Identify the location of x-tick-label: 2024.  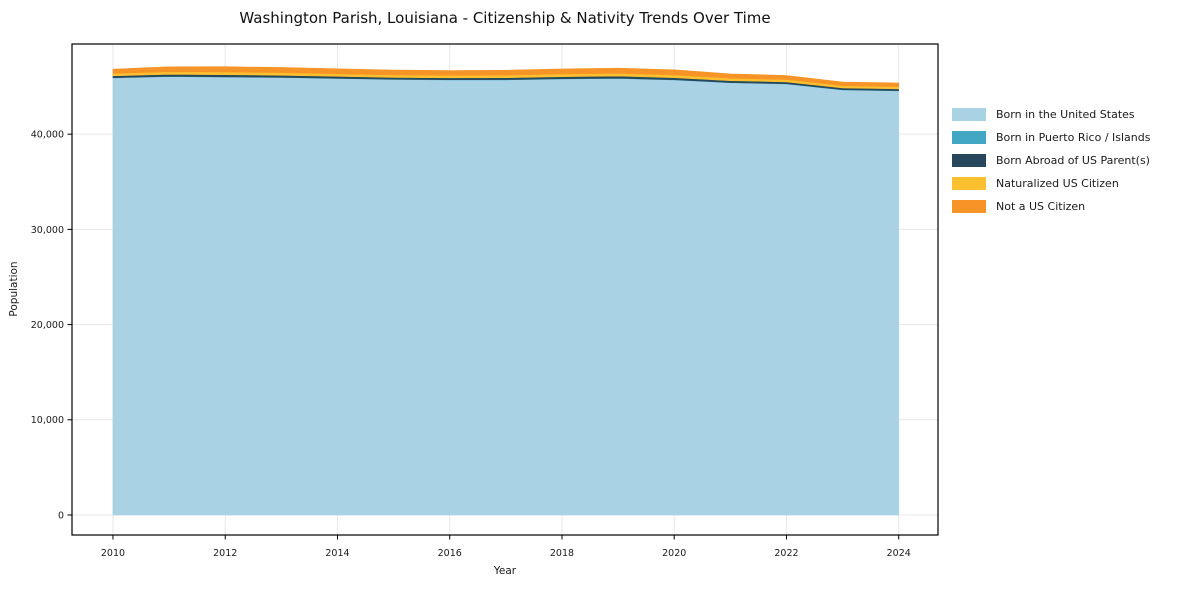
(899, 553).